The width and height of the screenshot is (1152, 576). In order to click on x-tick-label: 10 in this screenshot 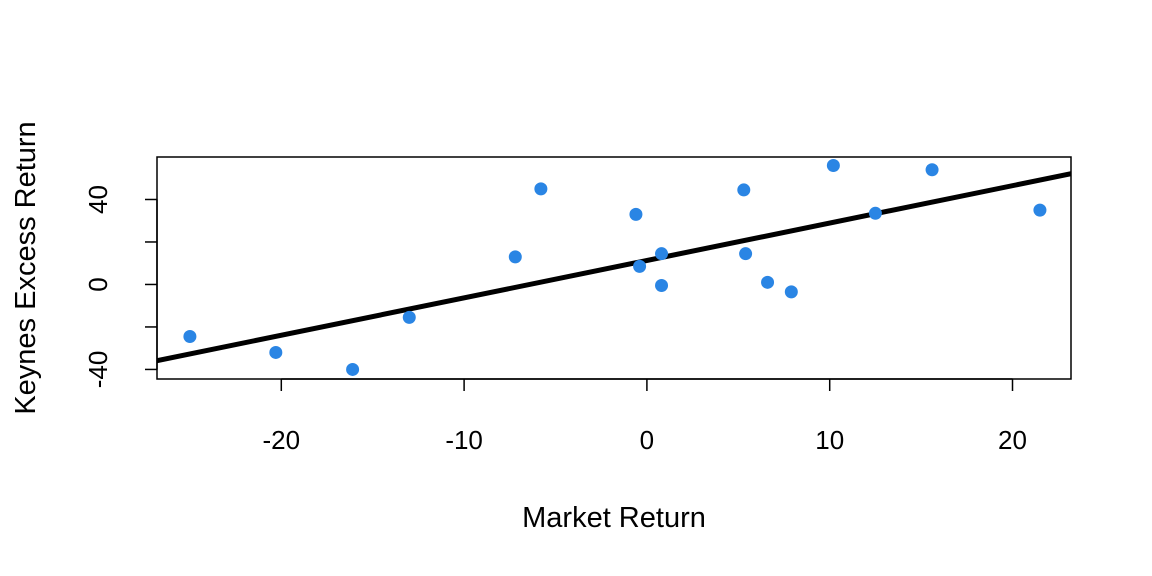, I will do `click(829, 440)`.